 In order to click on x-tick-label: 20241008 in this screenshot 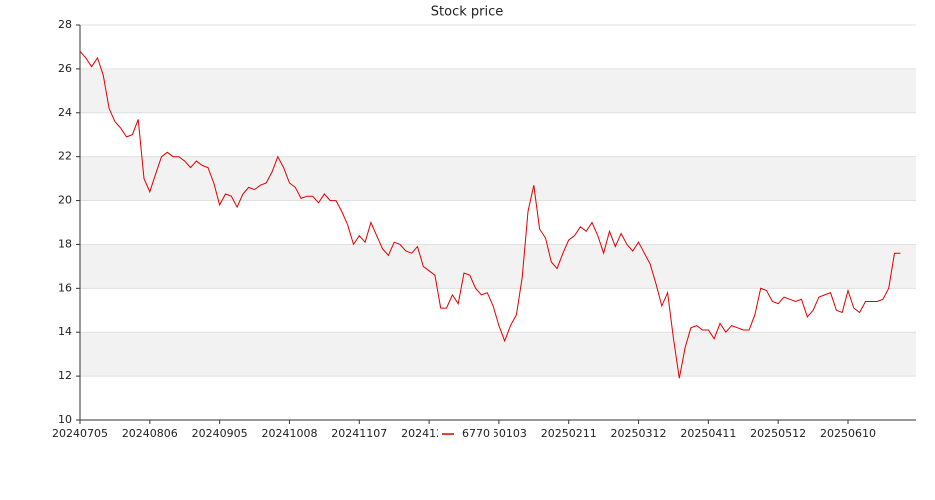, I will do `click(289, 433)`.